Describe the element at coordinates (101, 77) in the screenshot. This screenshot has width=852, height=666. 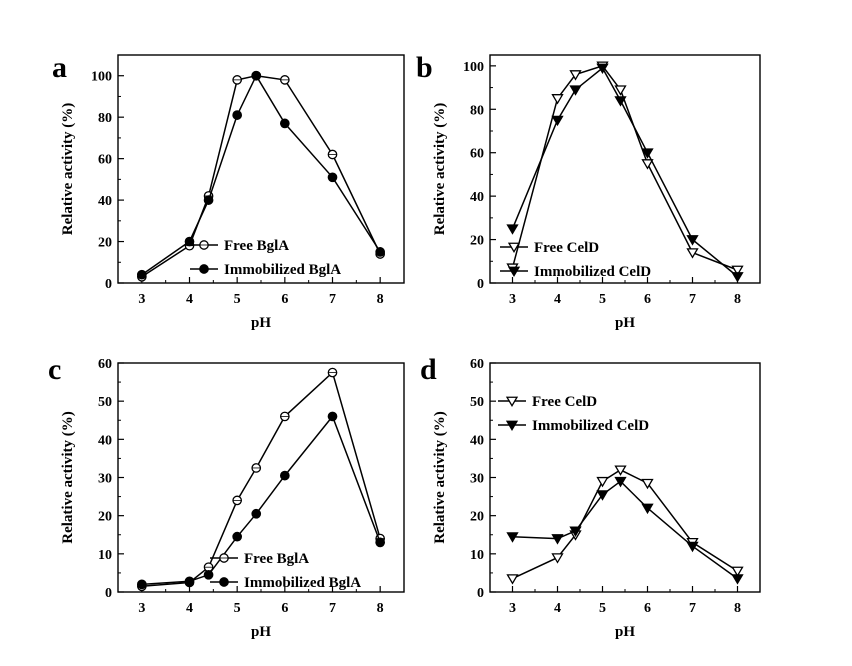
I see `y-tick-label: 100` at that location.